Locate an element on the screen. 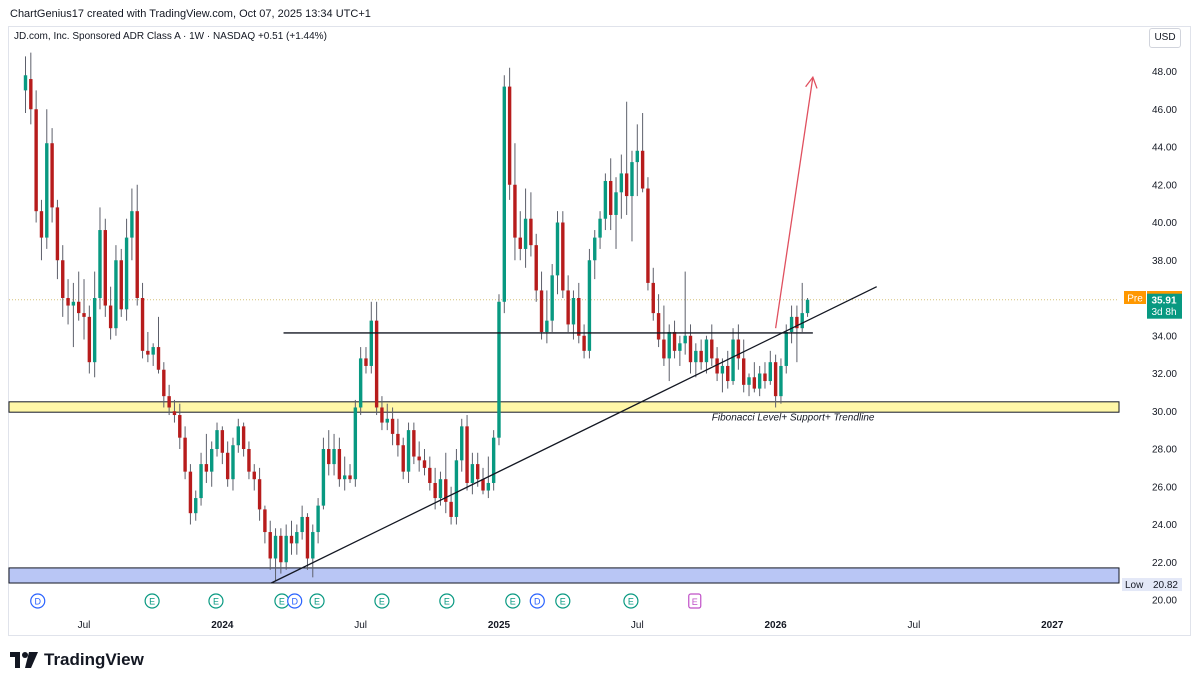 This screenshot has height=686, width=1199. forecast-arrow-head is located at coordinates (811, 82).